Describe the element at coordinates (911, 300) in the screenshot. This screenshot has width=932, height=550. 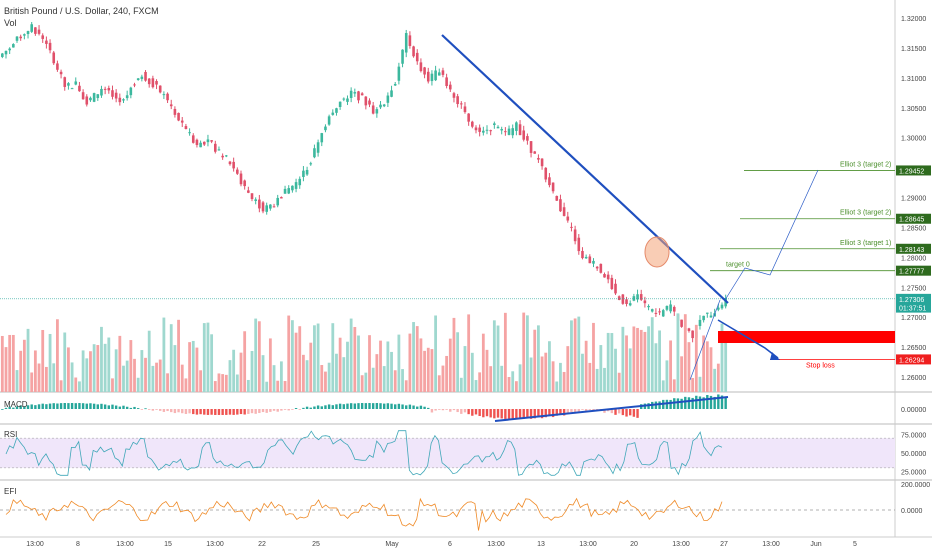
I see `price-label-text: 1.27306` at that location.